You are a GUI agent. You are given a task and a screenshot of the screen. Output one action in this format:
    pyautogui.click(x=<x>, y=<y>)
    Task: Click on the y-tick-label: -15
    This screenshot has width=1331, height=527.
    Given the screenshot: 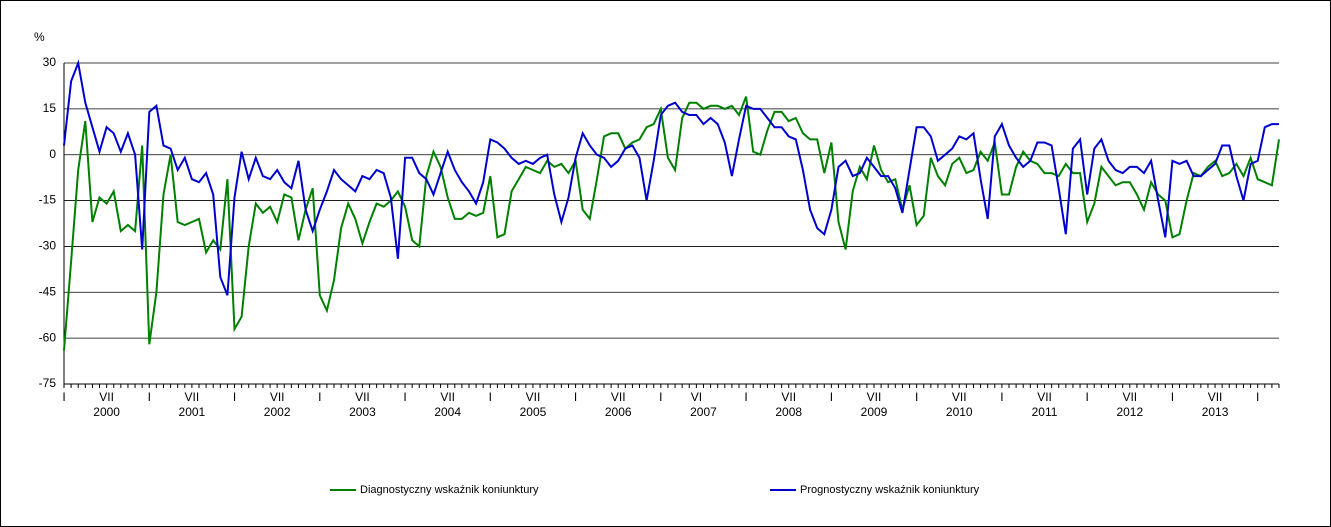 What is the action you would take?
    pyautogui.click(x=48, y=200)
    